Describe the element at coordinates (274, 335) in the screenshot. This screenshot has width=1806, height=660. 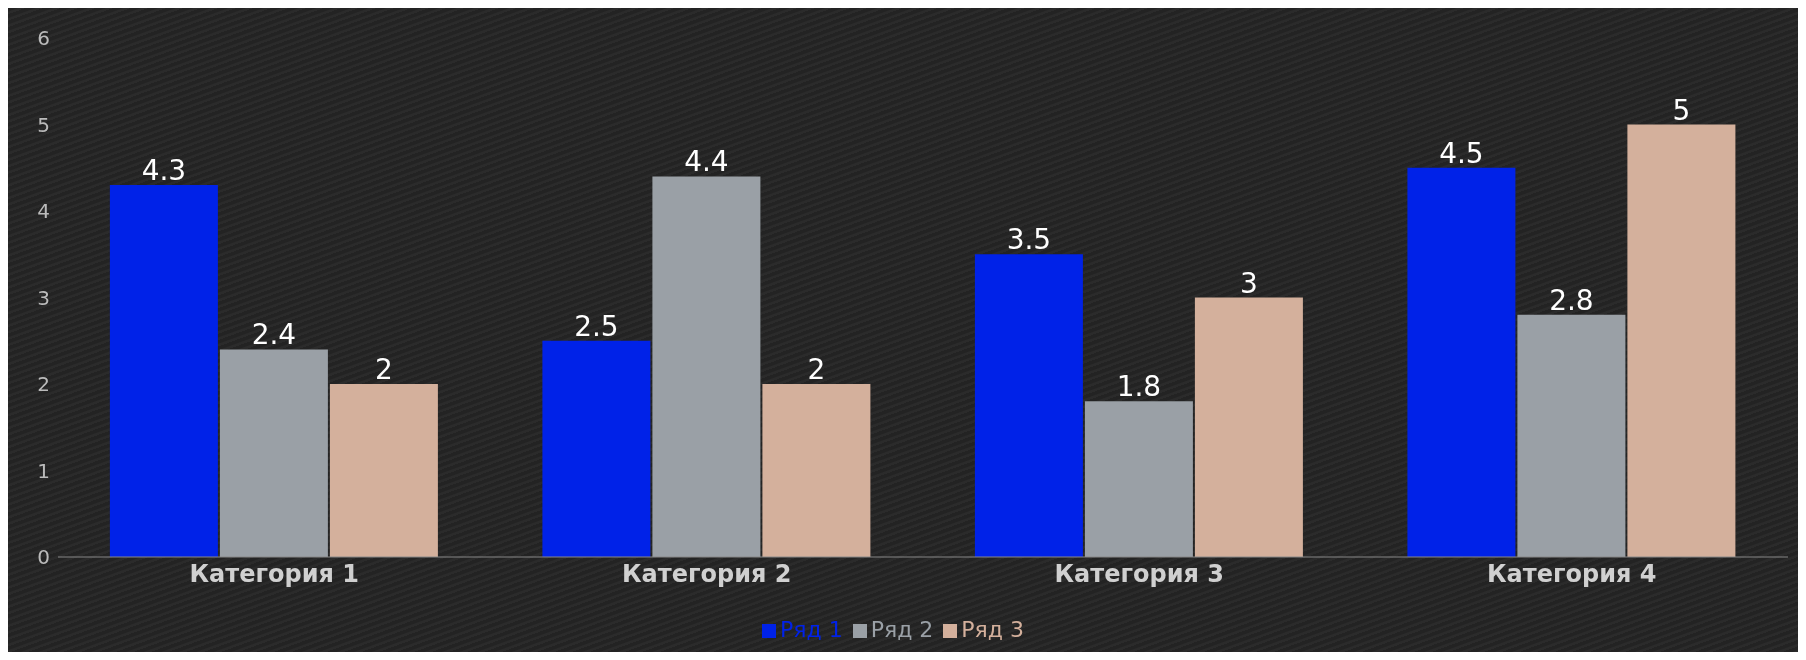
I see `data-label: 2.4` at that location.